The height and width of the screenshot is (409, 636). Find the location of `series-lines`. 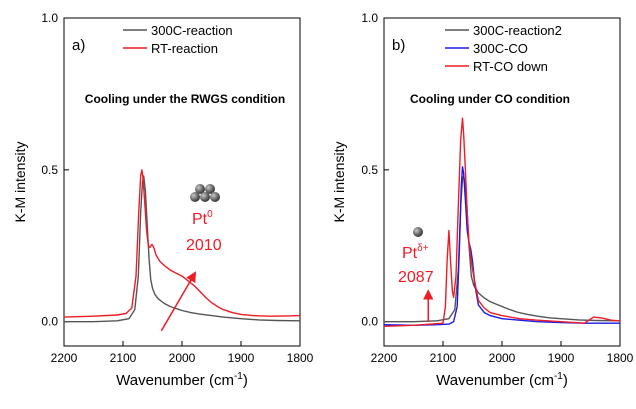

series-lines is located at coordinates (182, 246).